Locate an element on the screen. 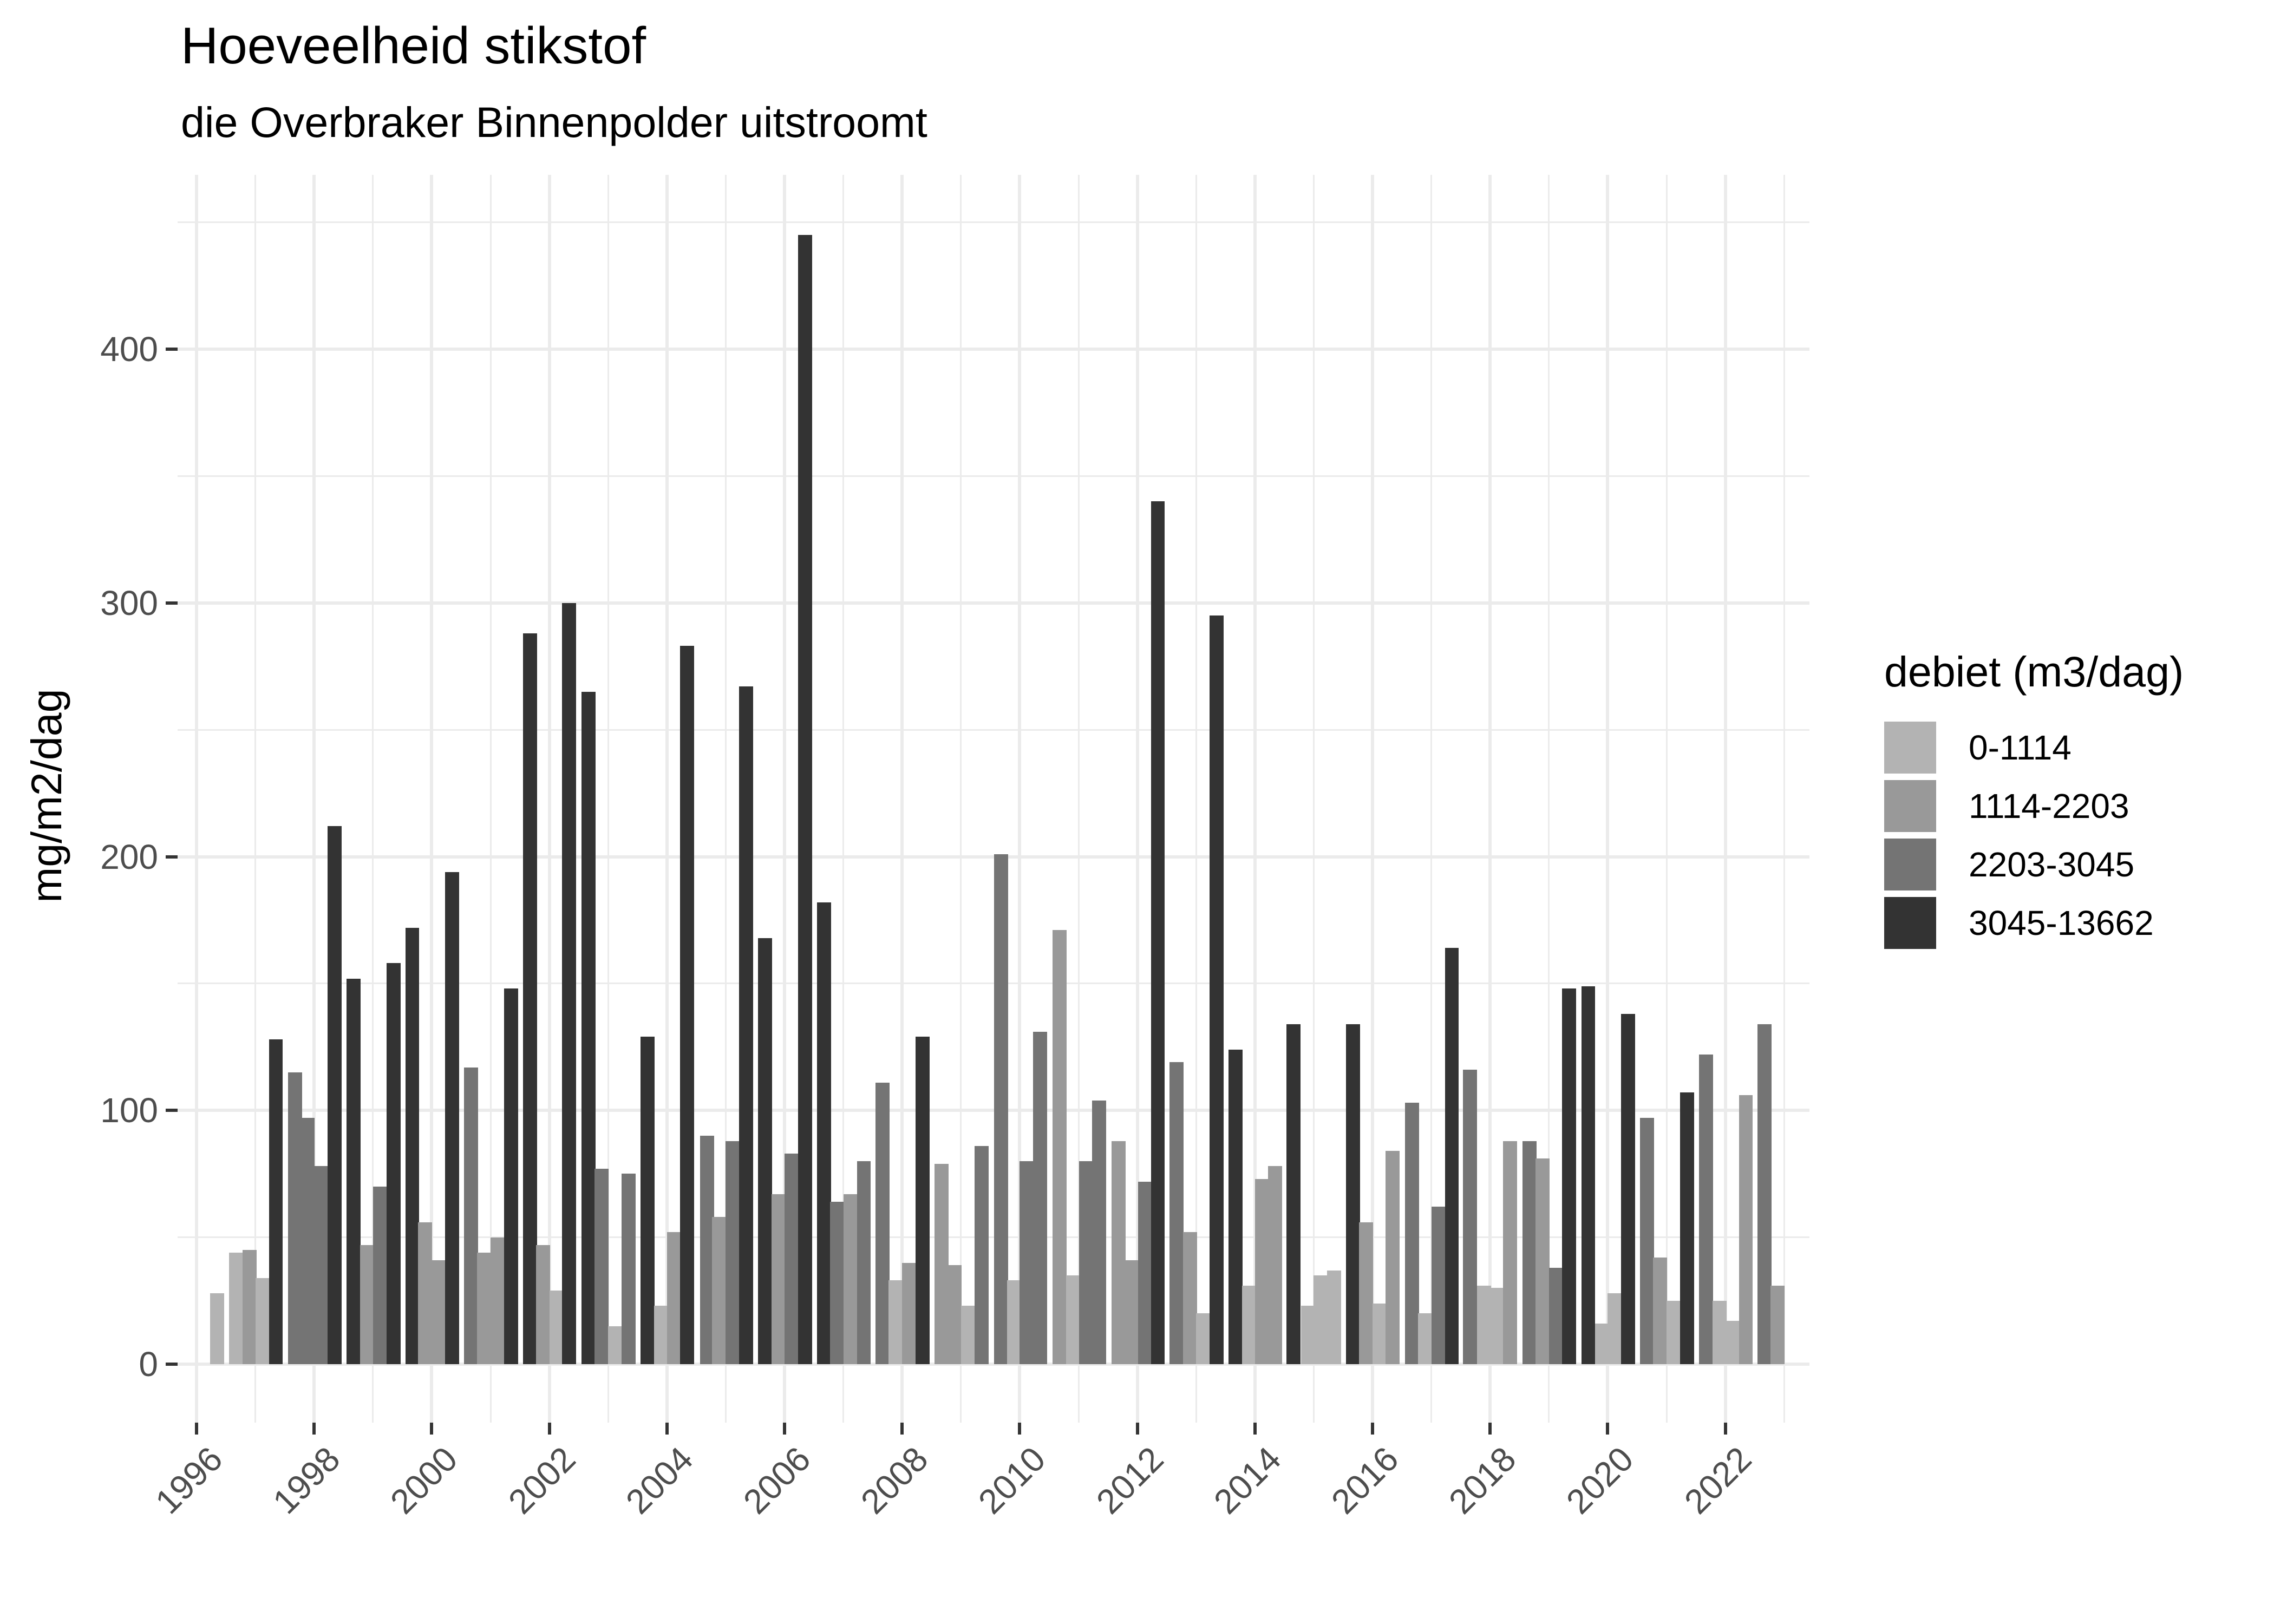  x-tick-label: 2008 is located at coordinates (895, 1480).